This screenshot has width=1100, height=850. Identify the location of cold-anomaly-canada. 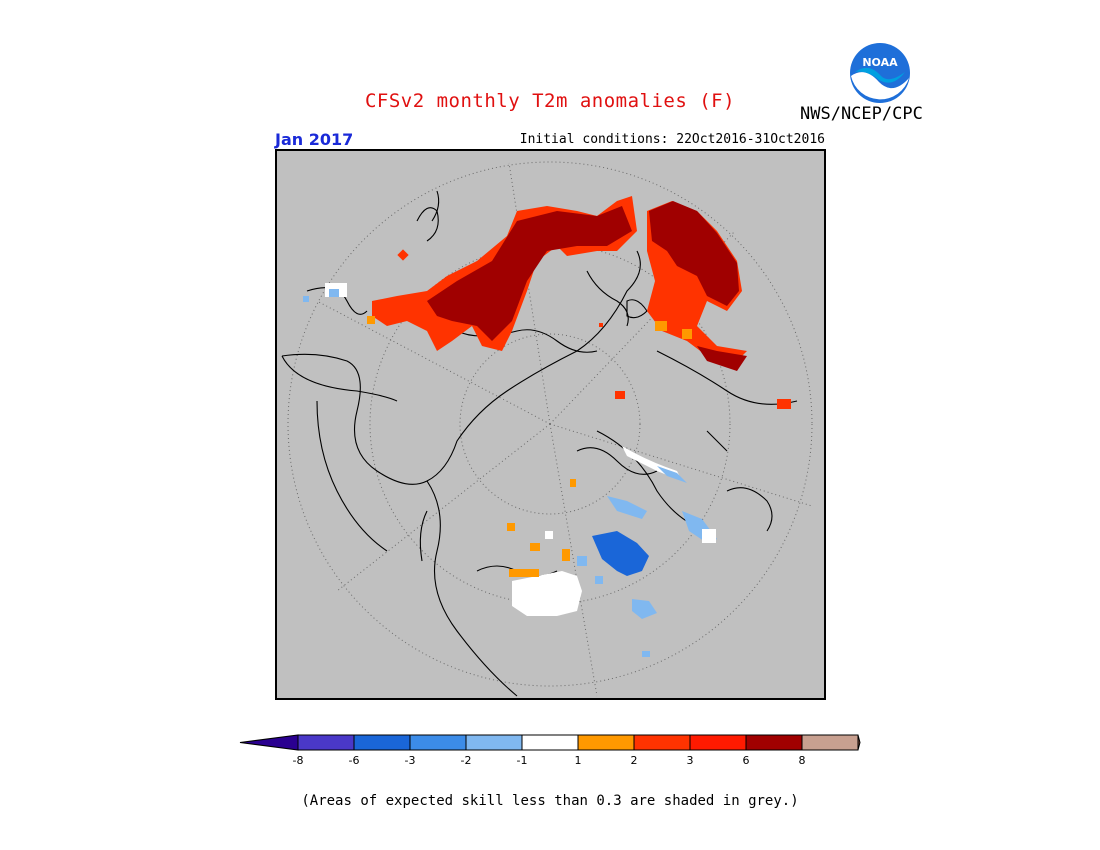
(654, 551).